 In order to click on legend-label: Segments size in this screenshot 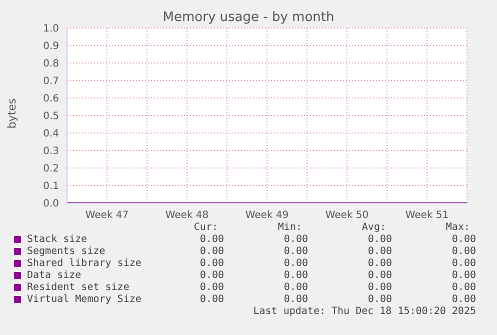, I will do `click(66, 251)`.